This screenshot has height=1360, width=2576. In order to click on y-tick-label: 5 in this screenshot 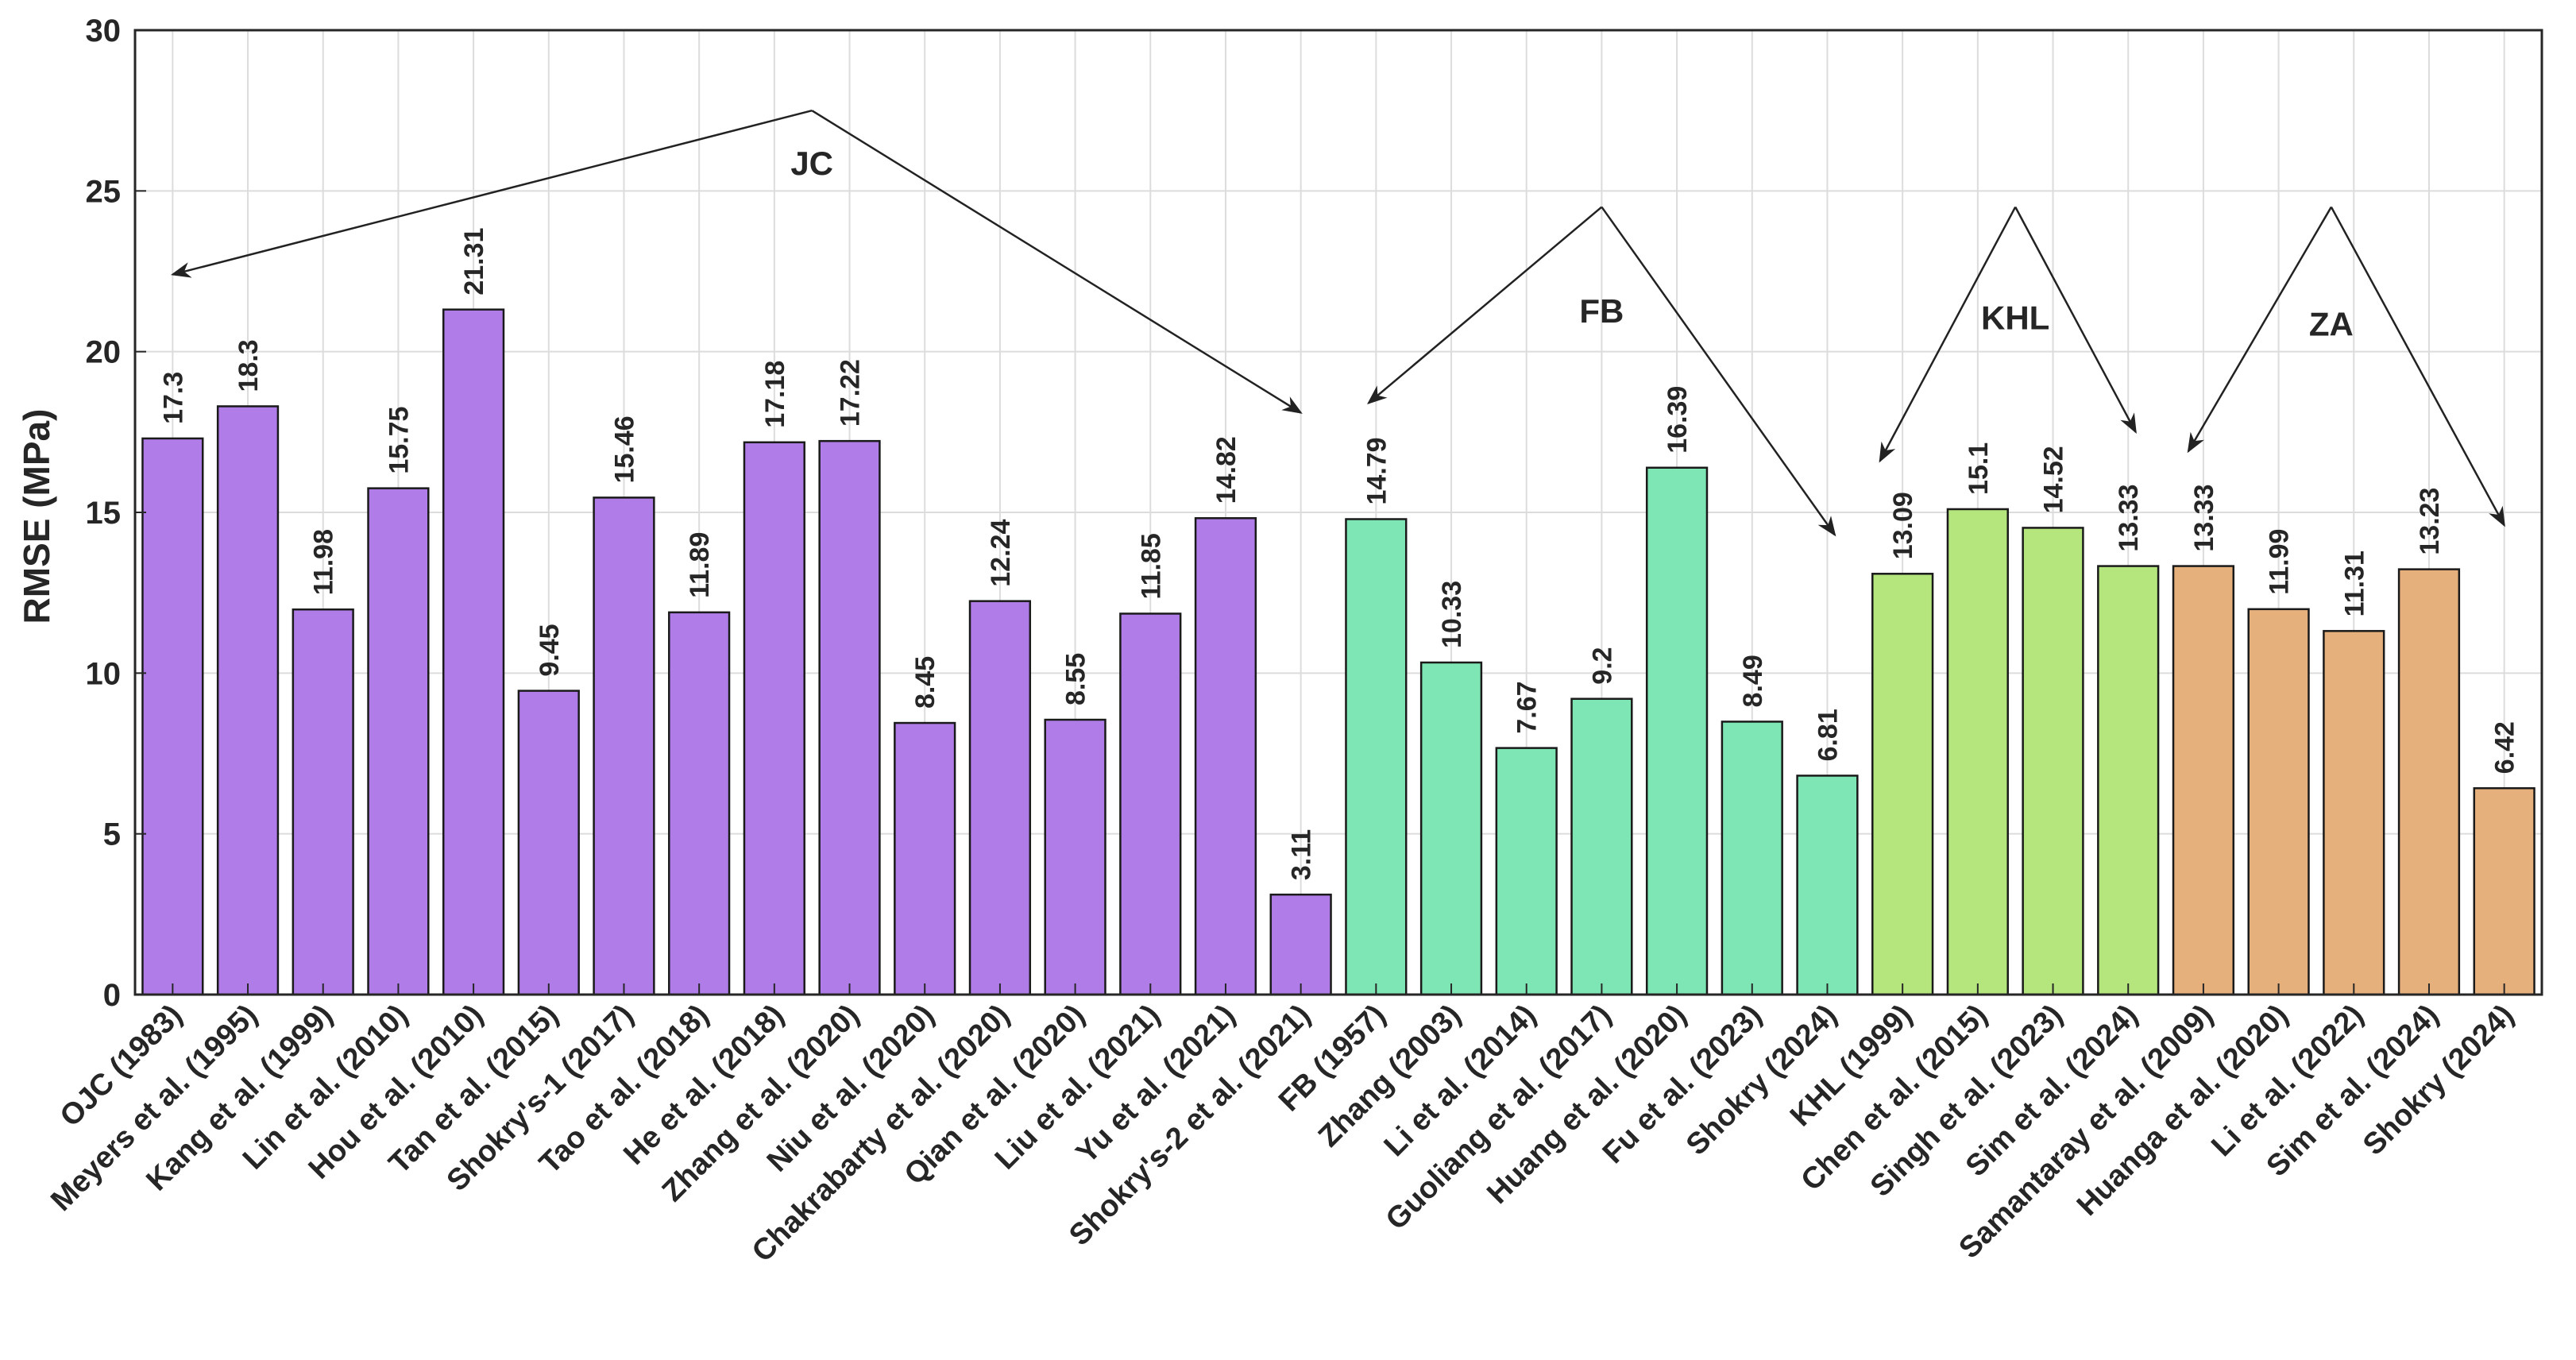, I will do `click(112, 834)`.